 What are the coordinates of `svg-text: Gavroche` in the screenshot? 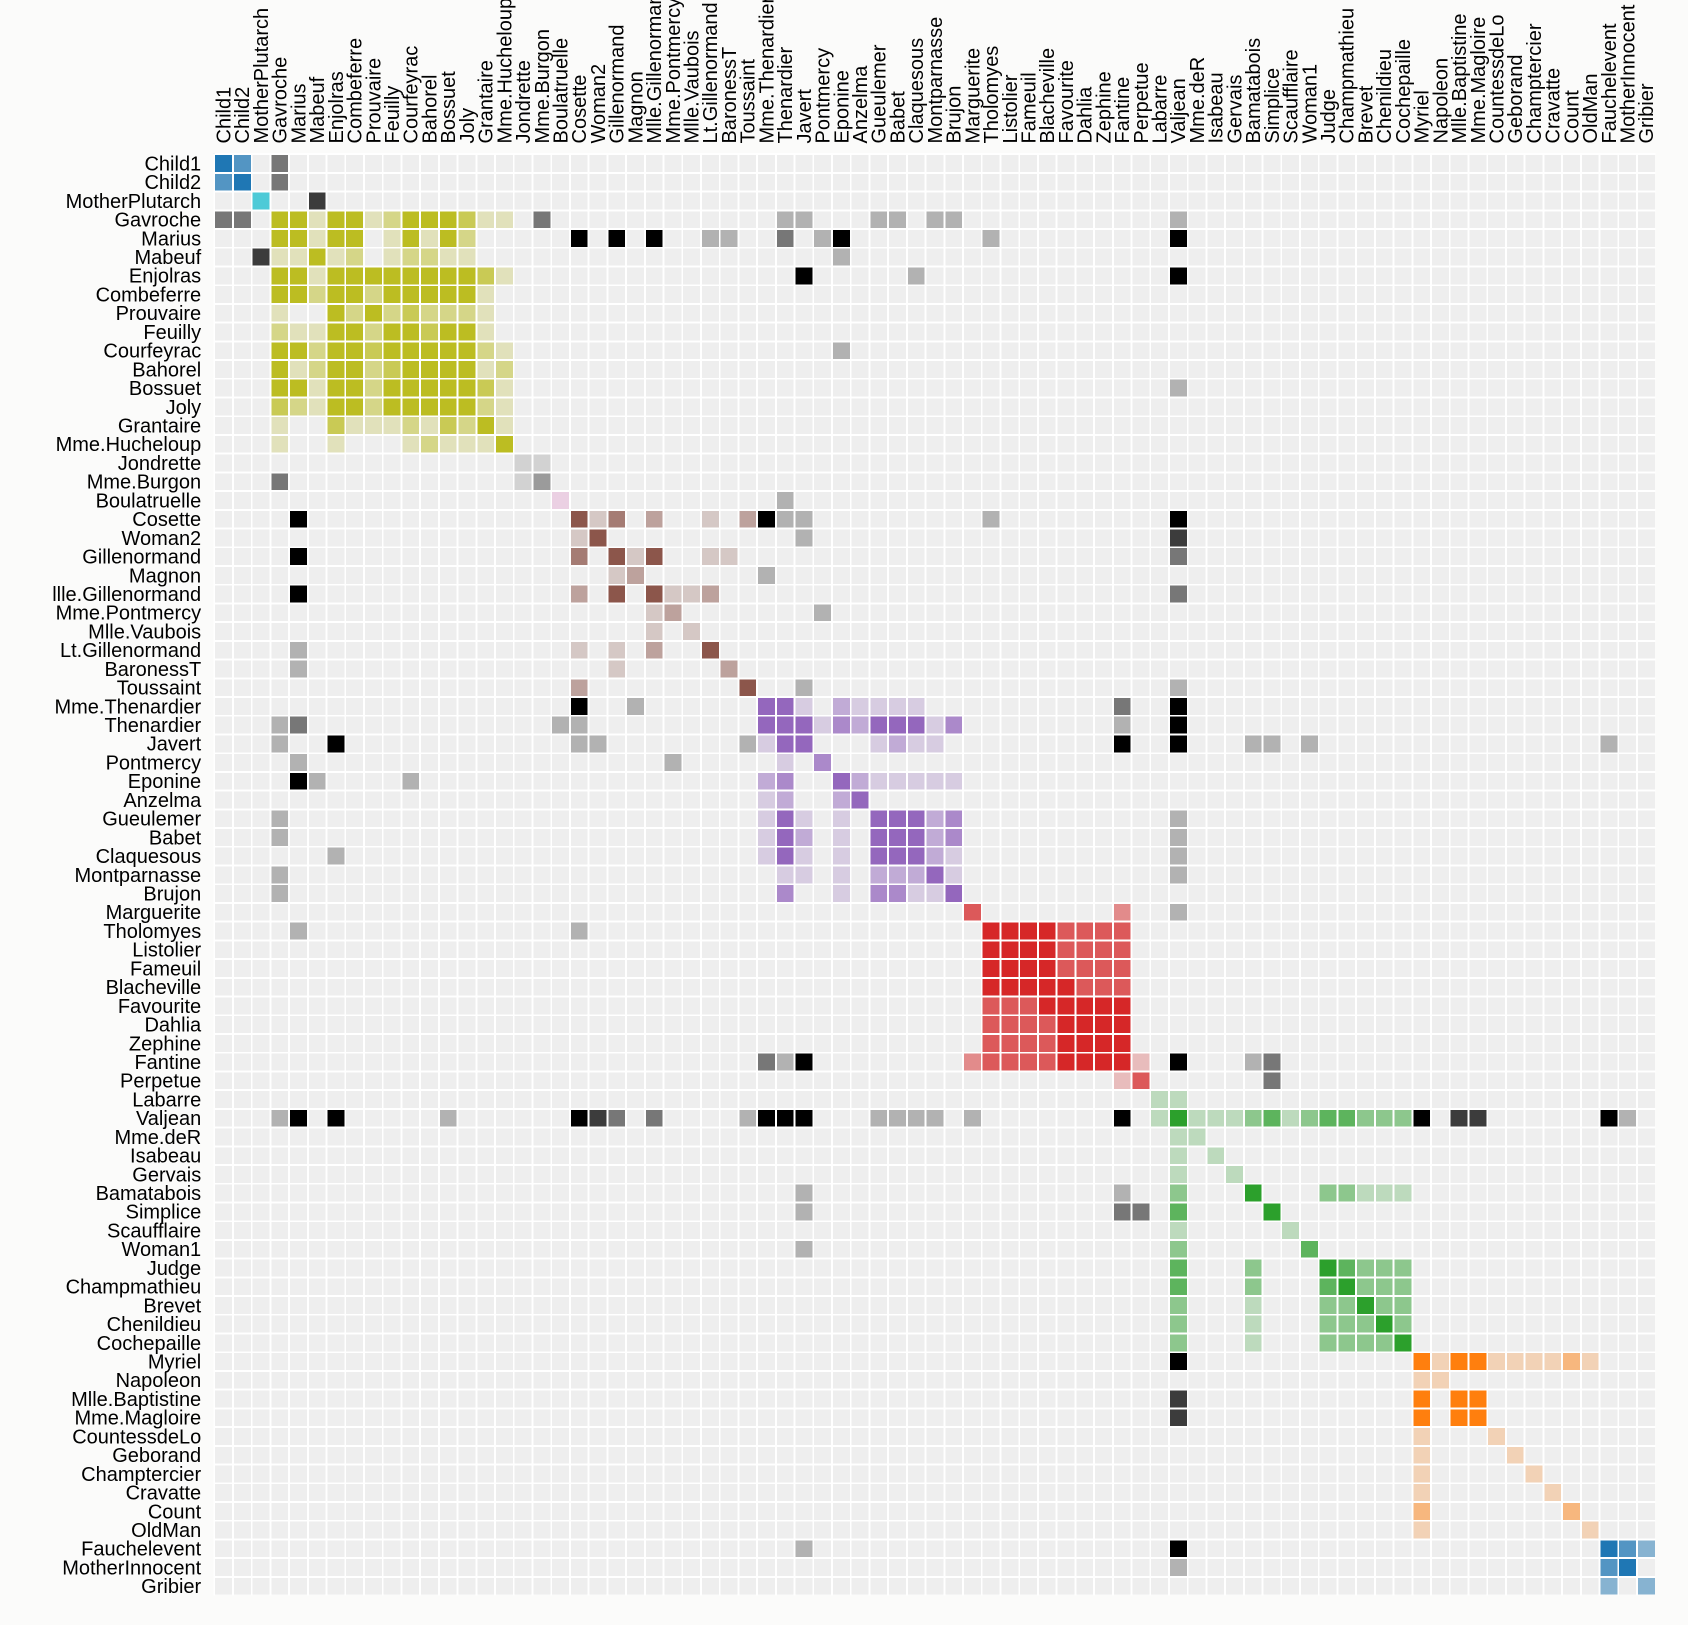 It's located at (281, 100).